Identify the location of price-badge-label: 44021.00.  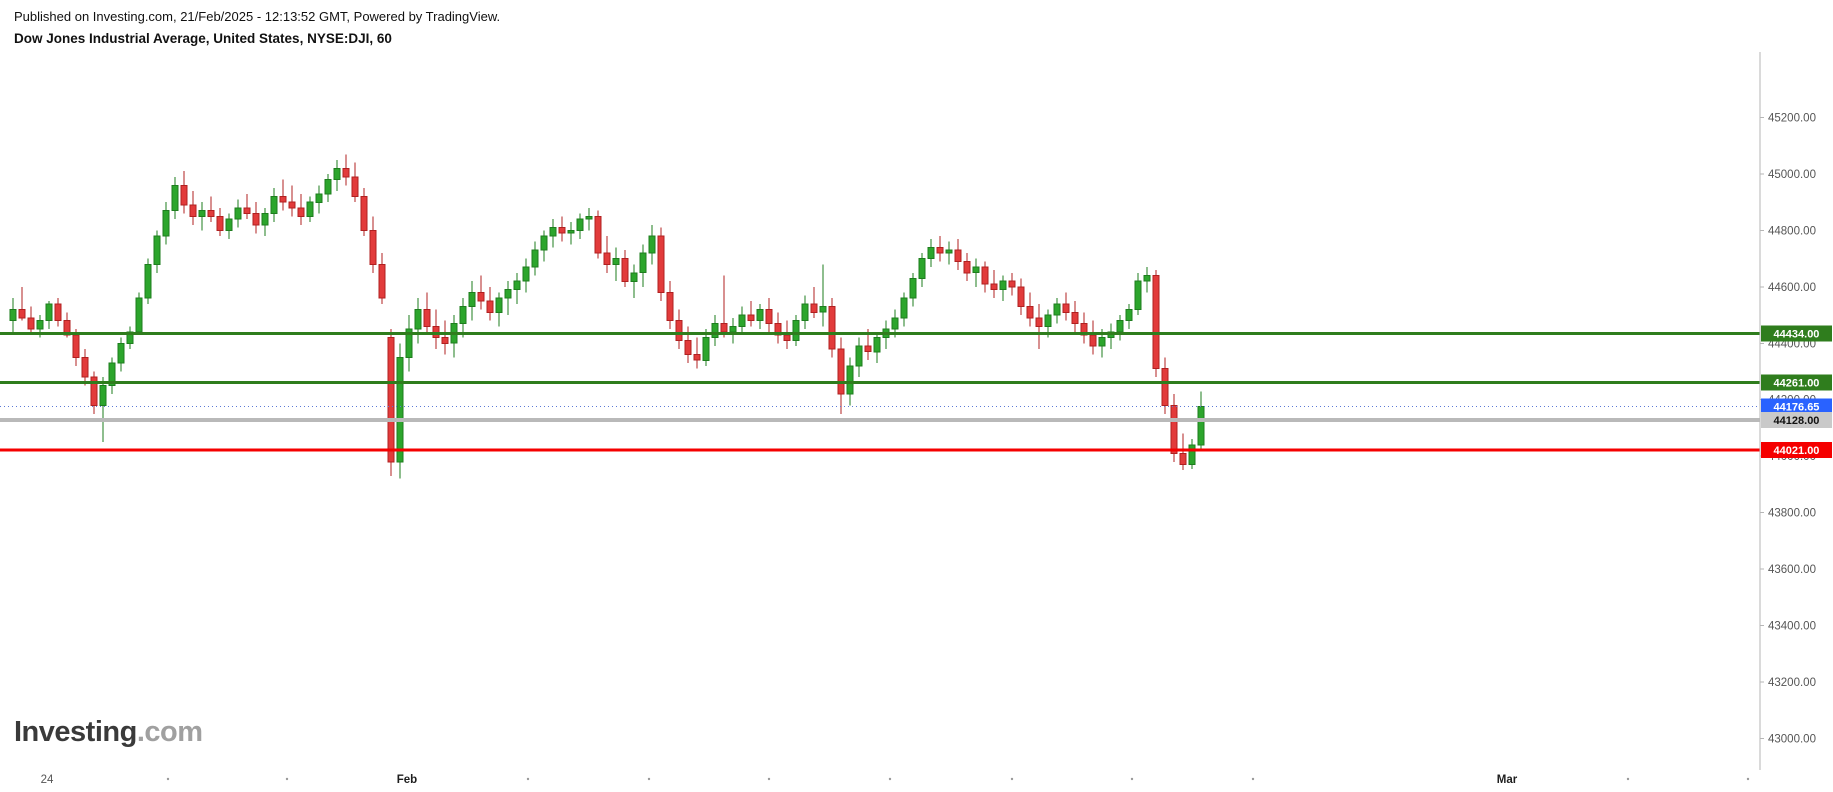
(1797, 451).